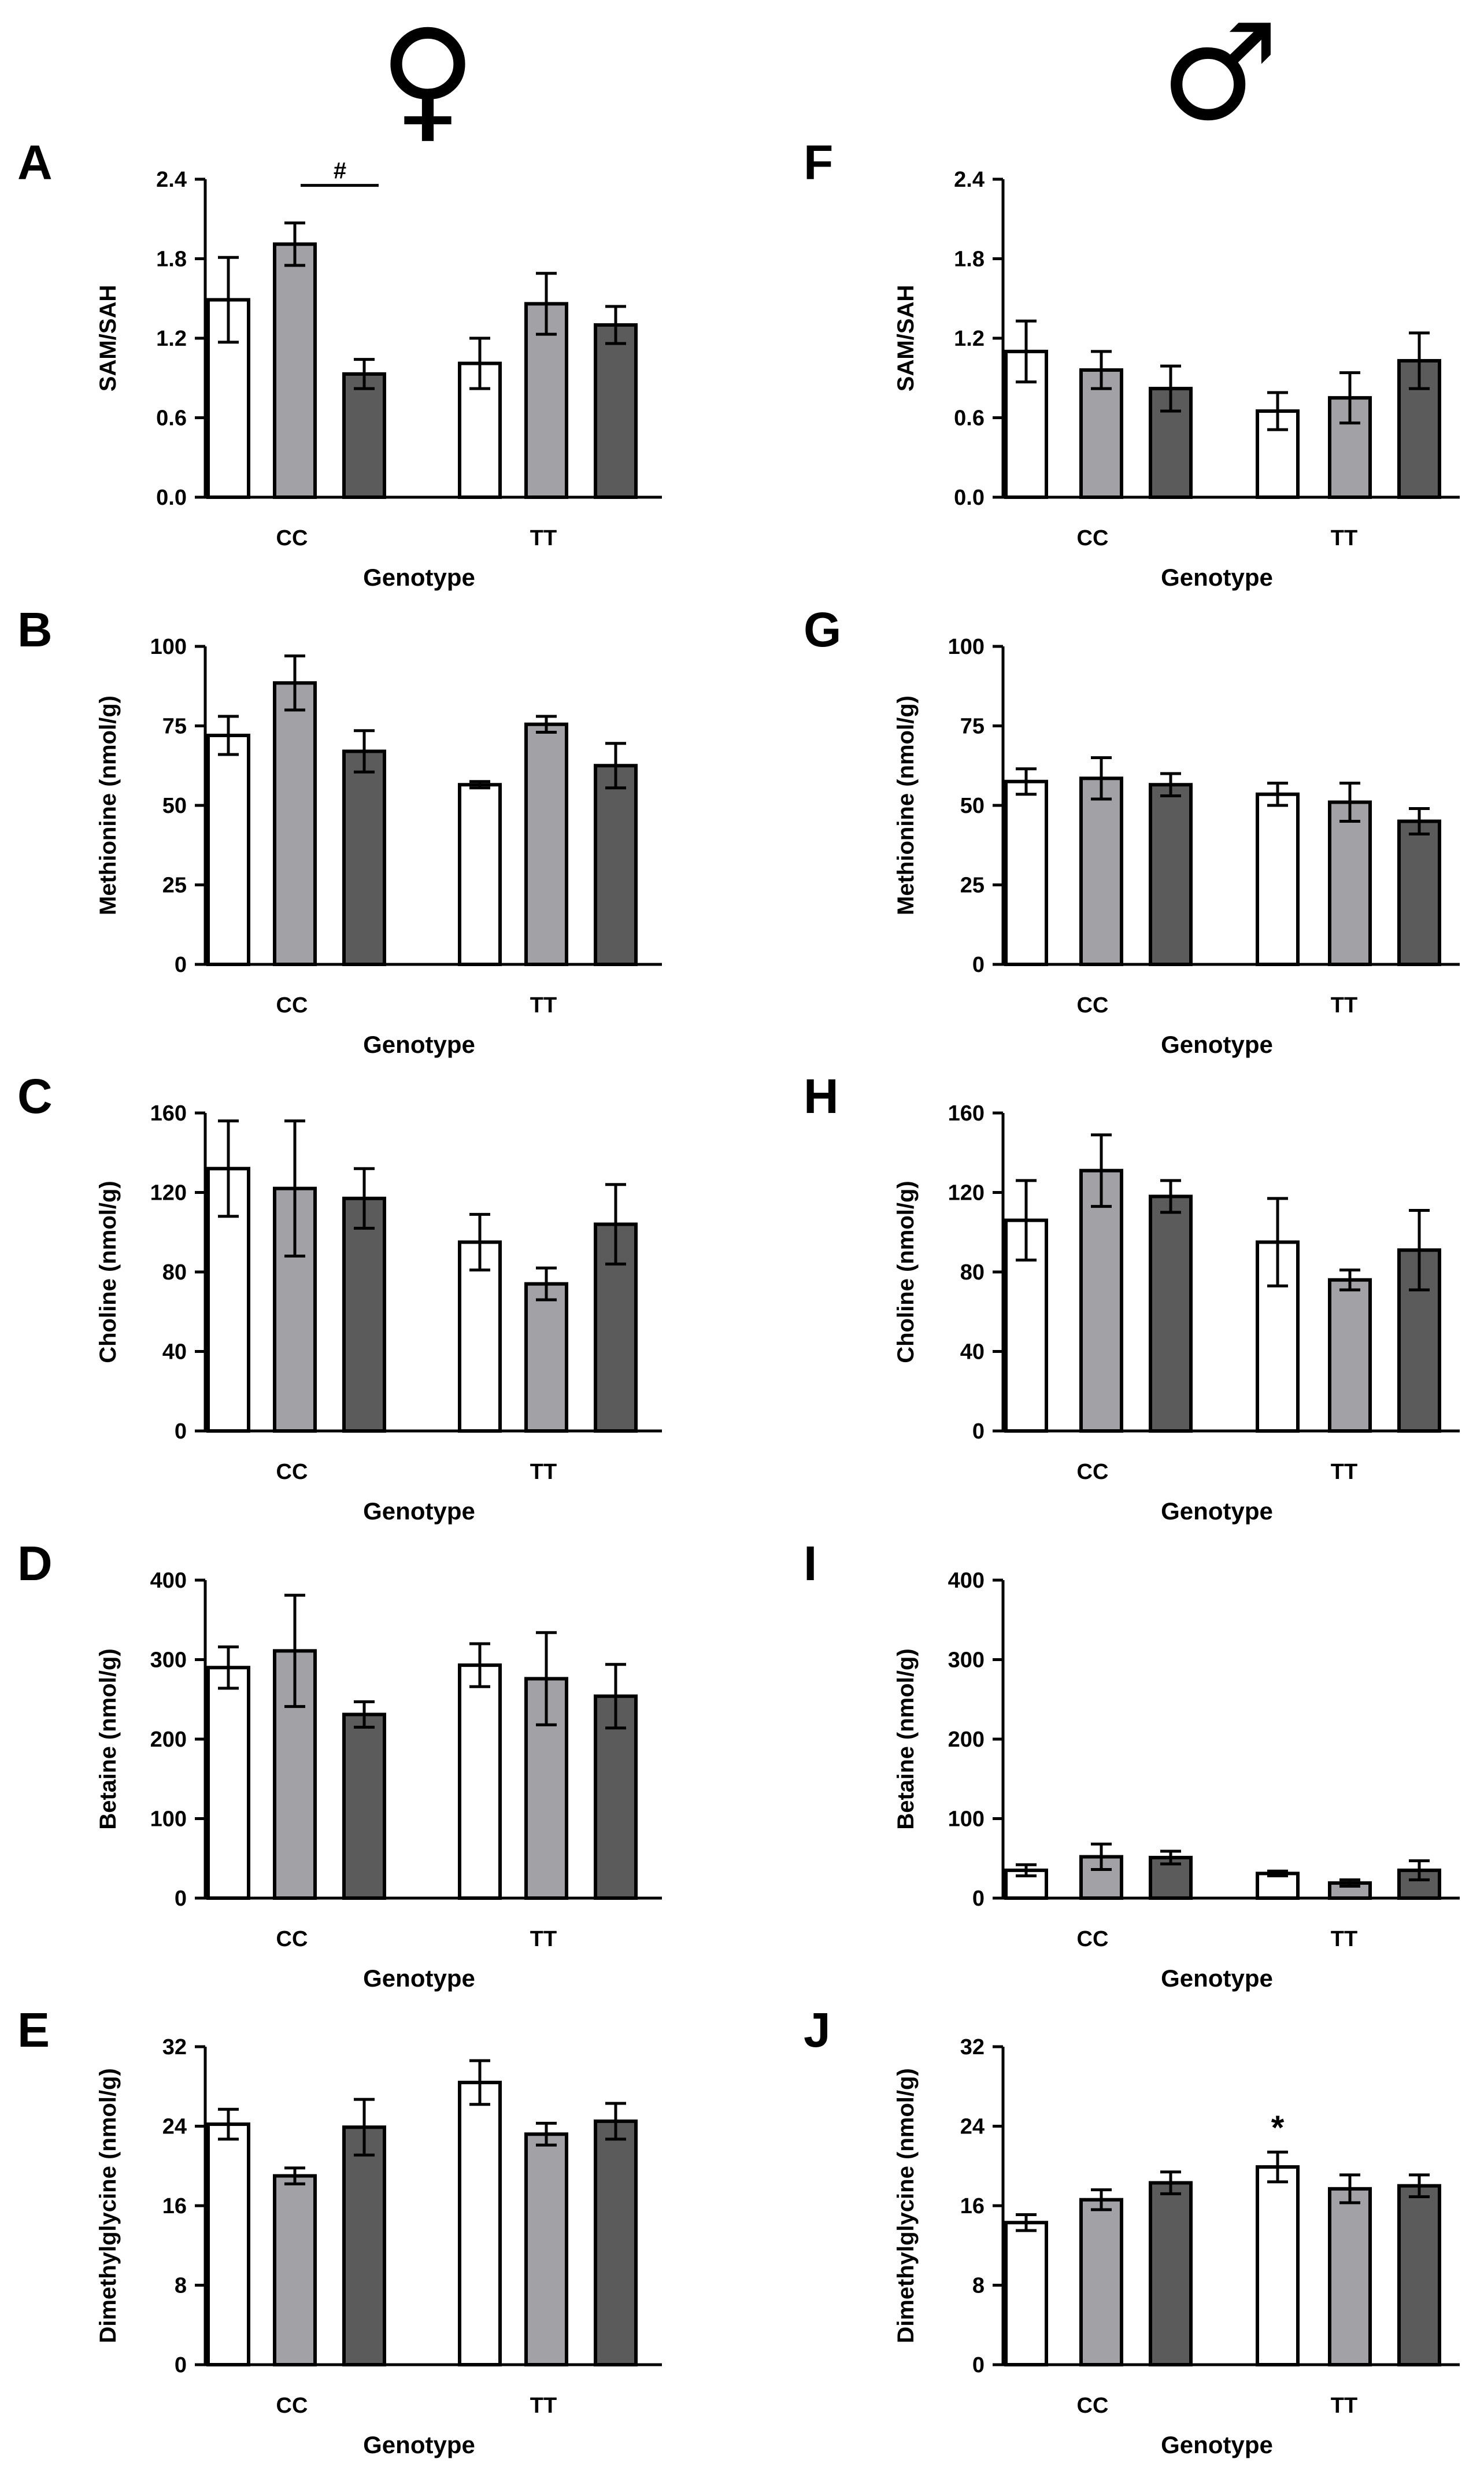 The image size is (1484, 2489). Describe the element at coordinates (171, 259) in the screenshot. I see `y-tick-label: 1.8` at that location.